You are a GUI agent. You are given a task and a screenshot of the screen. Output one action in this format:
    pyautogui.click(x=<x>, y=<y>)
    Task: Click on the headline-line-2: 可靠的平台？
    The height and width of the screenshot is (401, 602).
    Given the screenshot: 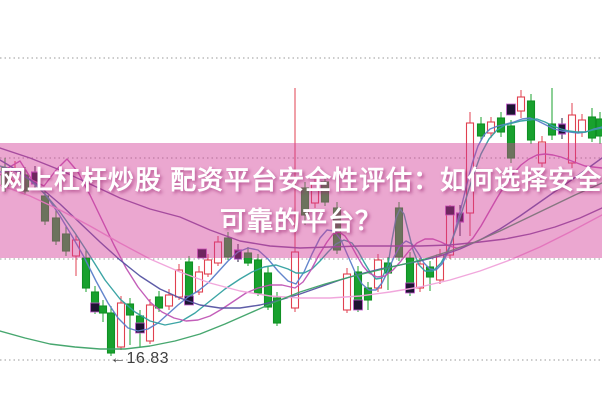 What is the action you would take?
    pyautogui.click(x=300, y=220)
    